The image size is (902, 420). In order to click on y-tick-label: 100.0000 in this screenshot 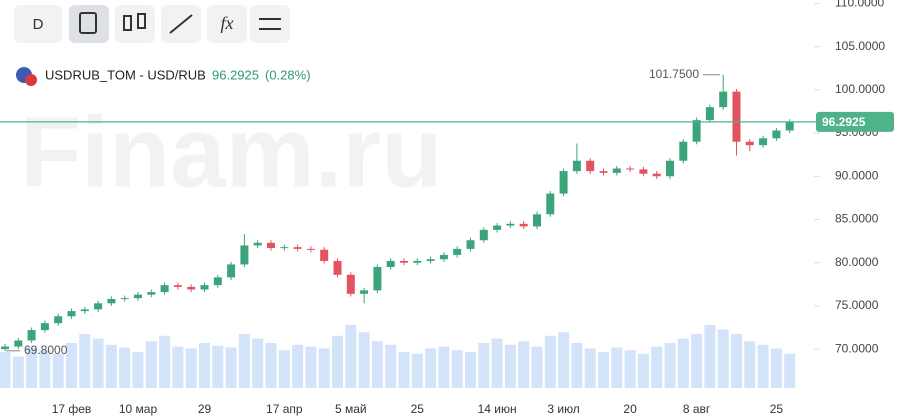, I will do `click(860, 89)`.